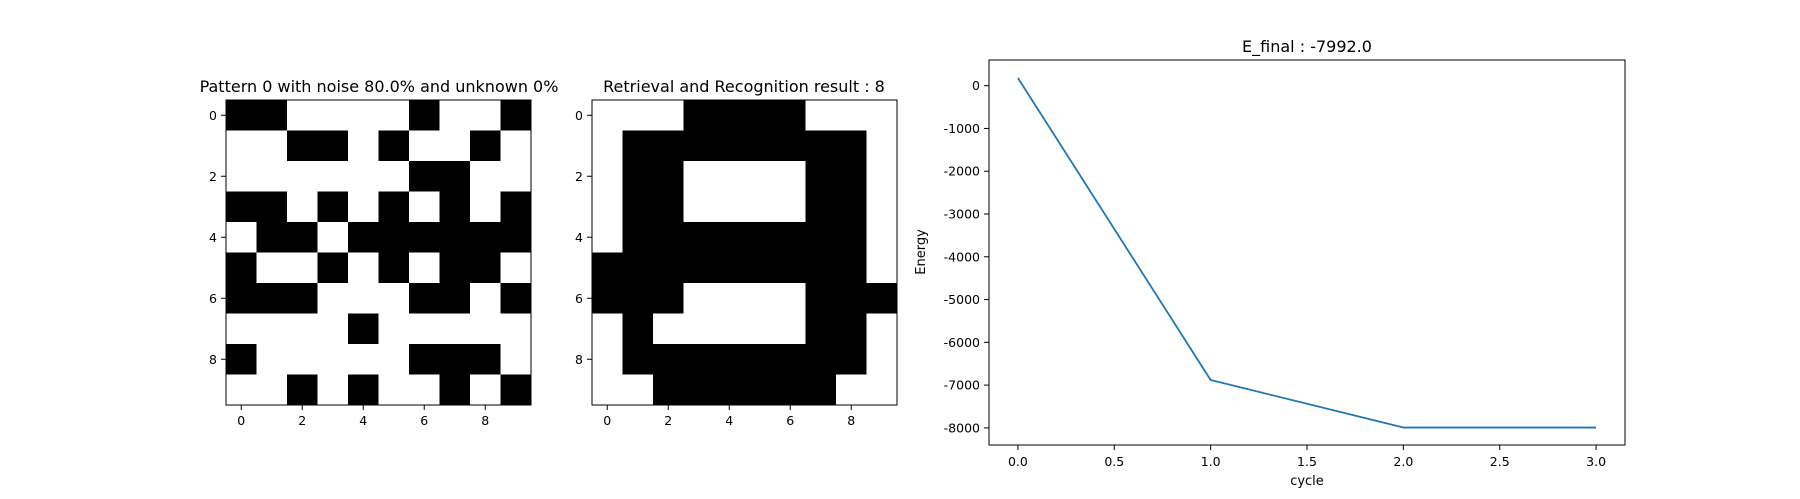 This screenshot has height=499, width=1800. I want to click on y-tick-label: 0, so click(213, 115).